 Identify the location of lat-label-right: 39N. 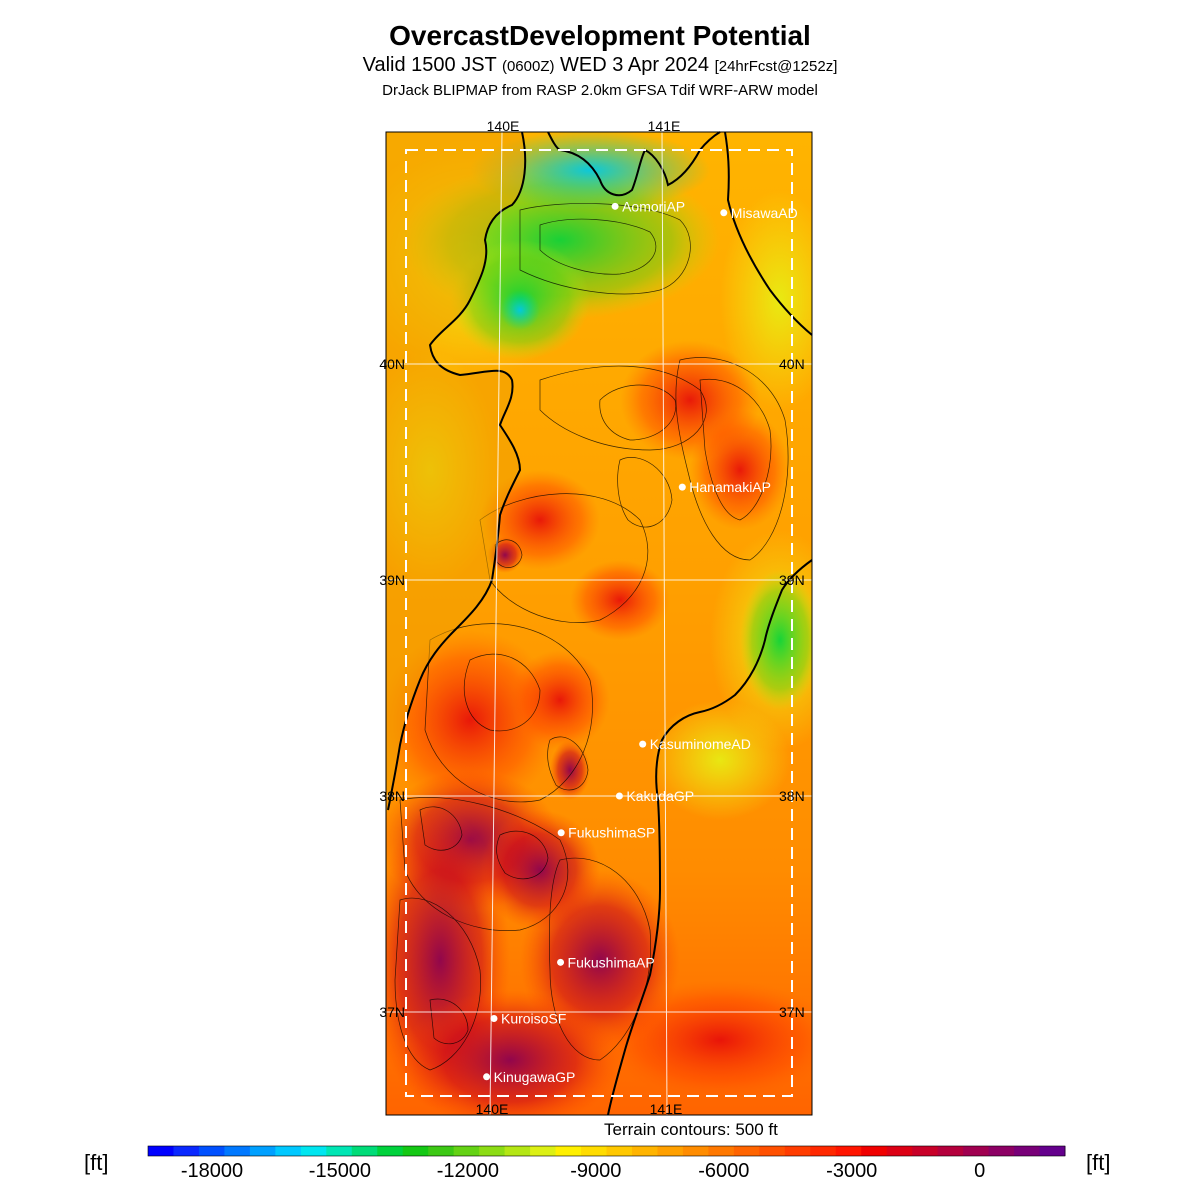
(792, 580).